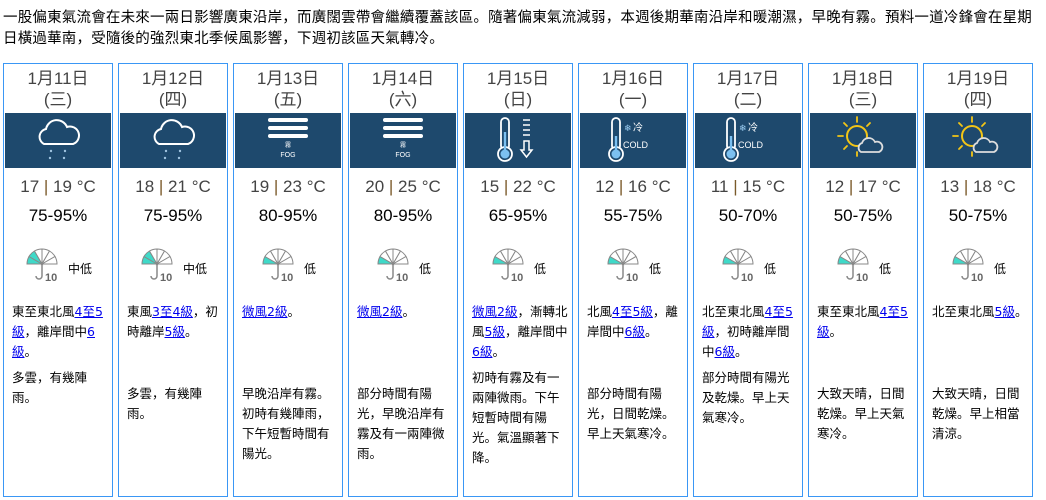 Image resolution: width=1046 pixels, height=500 pixels. I want to click on humidity-range: 50-70%, so click(748, 215).